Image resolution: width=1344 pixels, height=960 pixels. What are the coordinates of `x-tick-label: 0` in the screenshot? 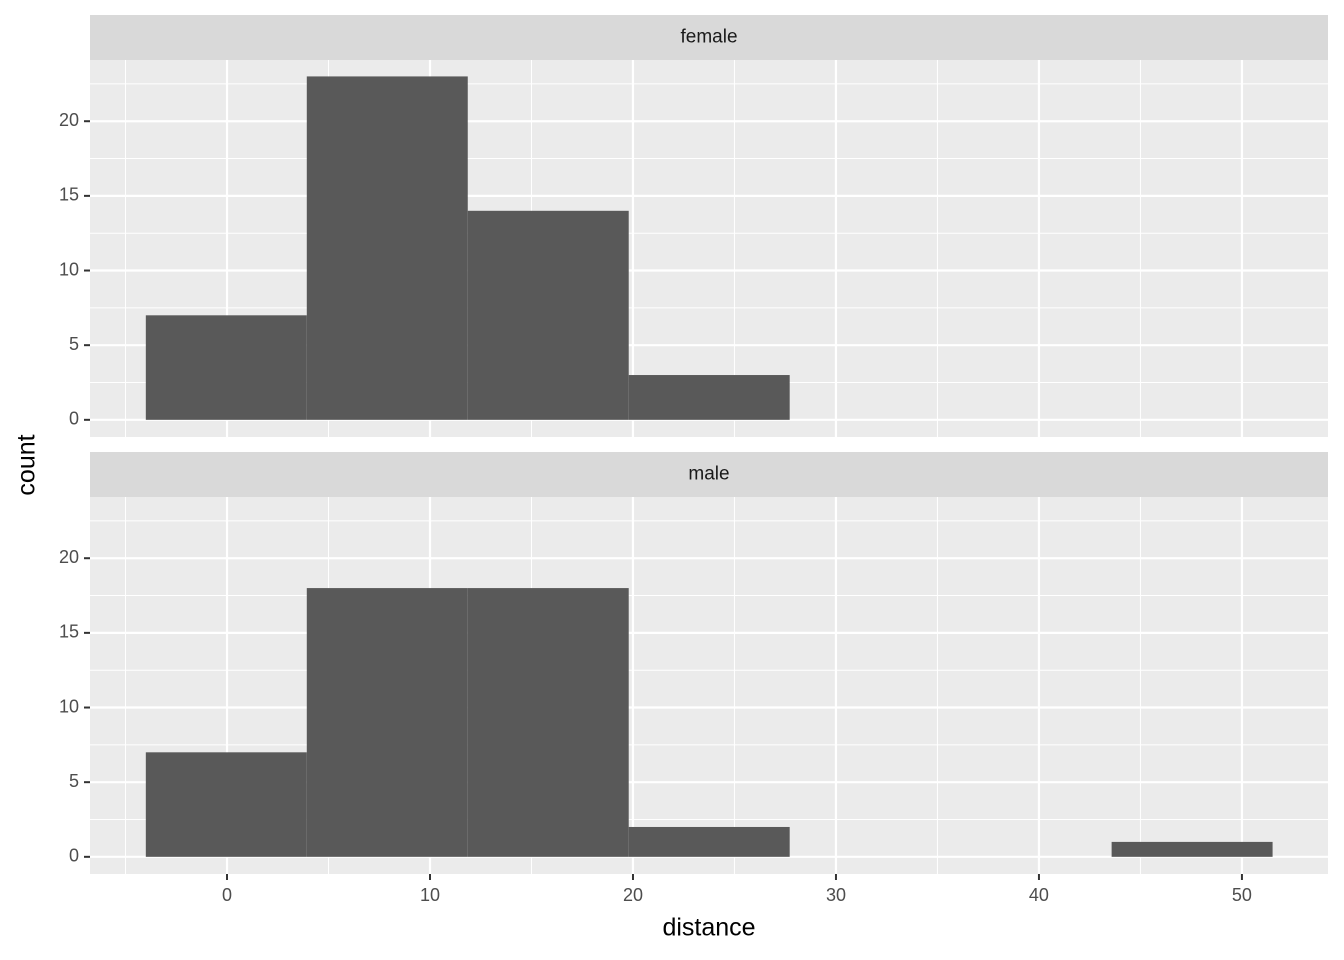 It's located at (227, 895).